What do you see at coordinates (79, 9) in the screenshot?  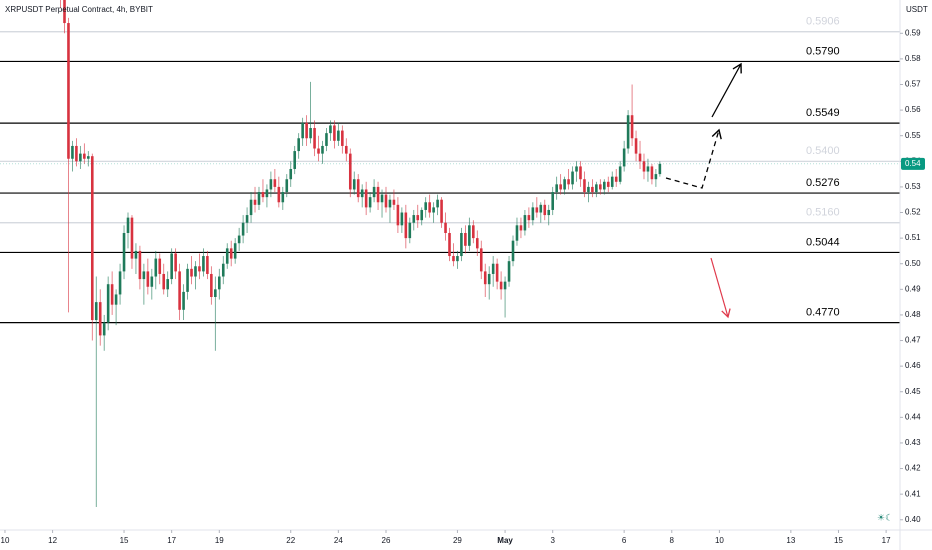 I see `chart-title: XRPUSDT Perpetual Contract, 4h, BYBIT` at bounding box center [79, 9].